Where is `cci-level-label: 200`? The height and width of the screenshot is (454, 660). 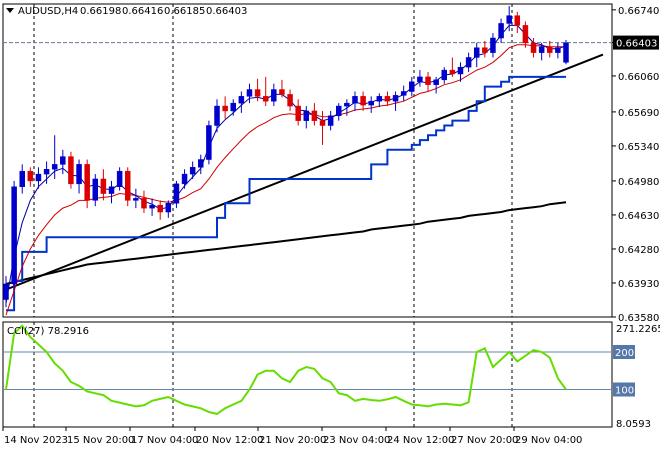
cci-level-label: 200 is located at coordinates (624, 353).